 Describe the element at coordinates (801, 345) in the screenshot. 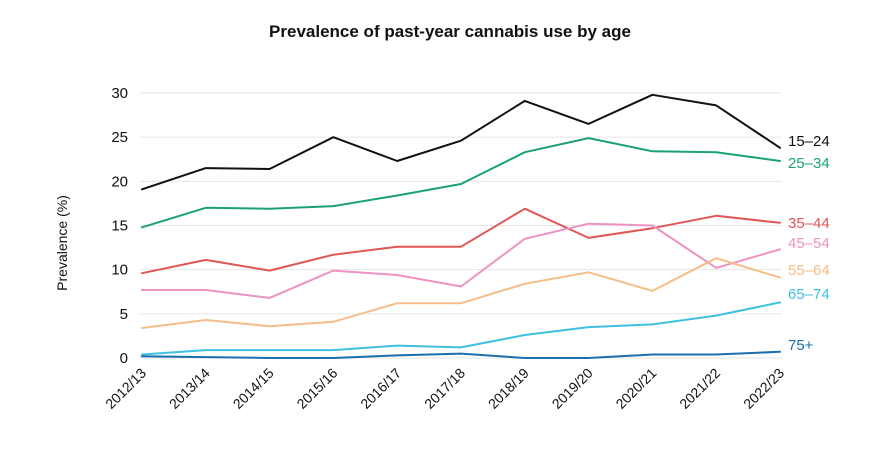

I see `series-label: 75+` at that location.